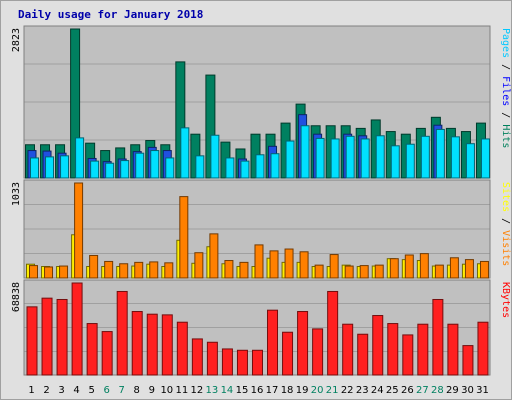 The width and height of the screenshot is (512, 400). I want to click on day-label: 30, so click(467, 390).